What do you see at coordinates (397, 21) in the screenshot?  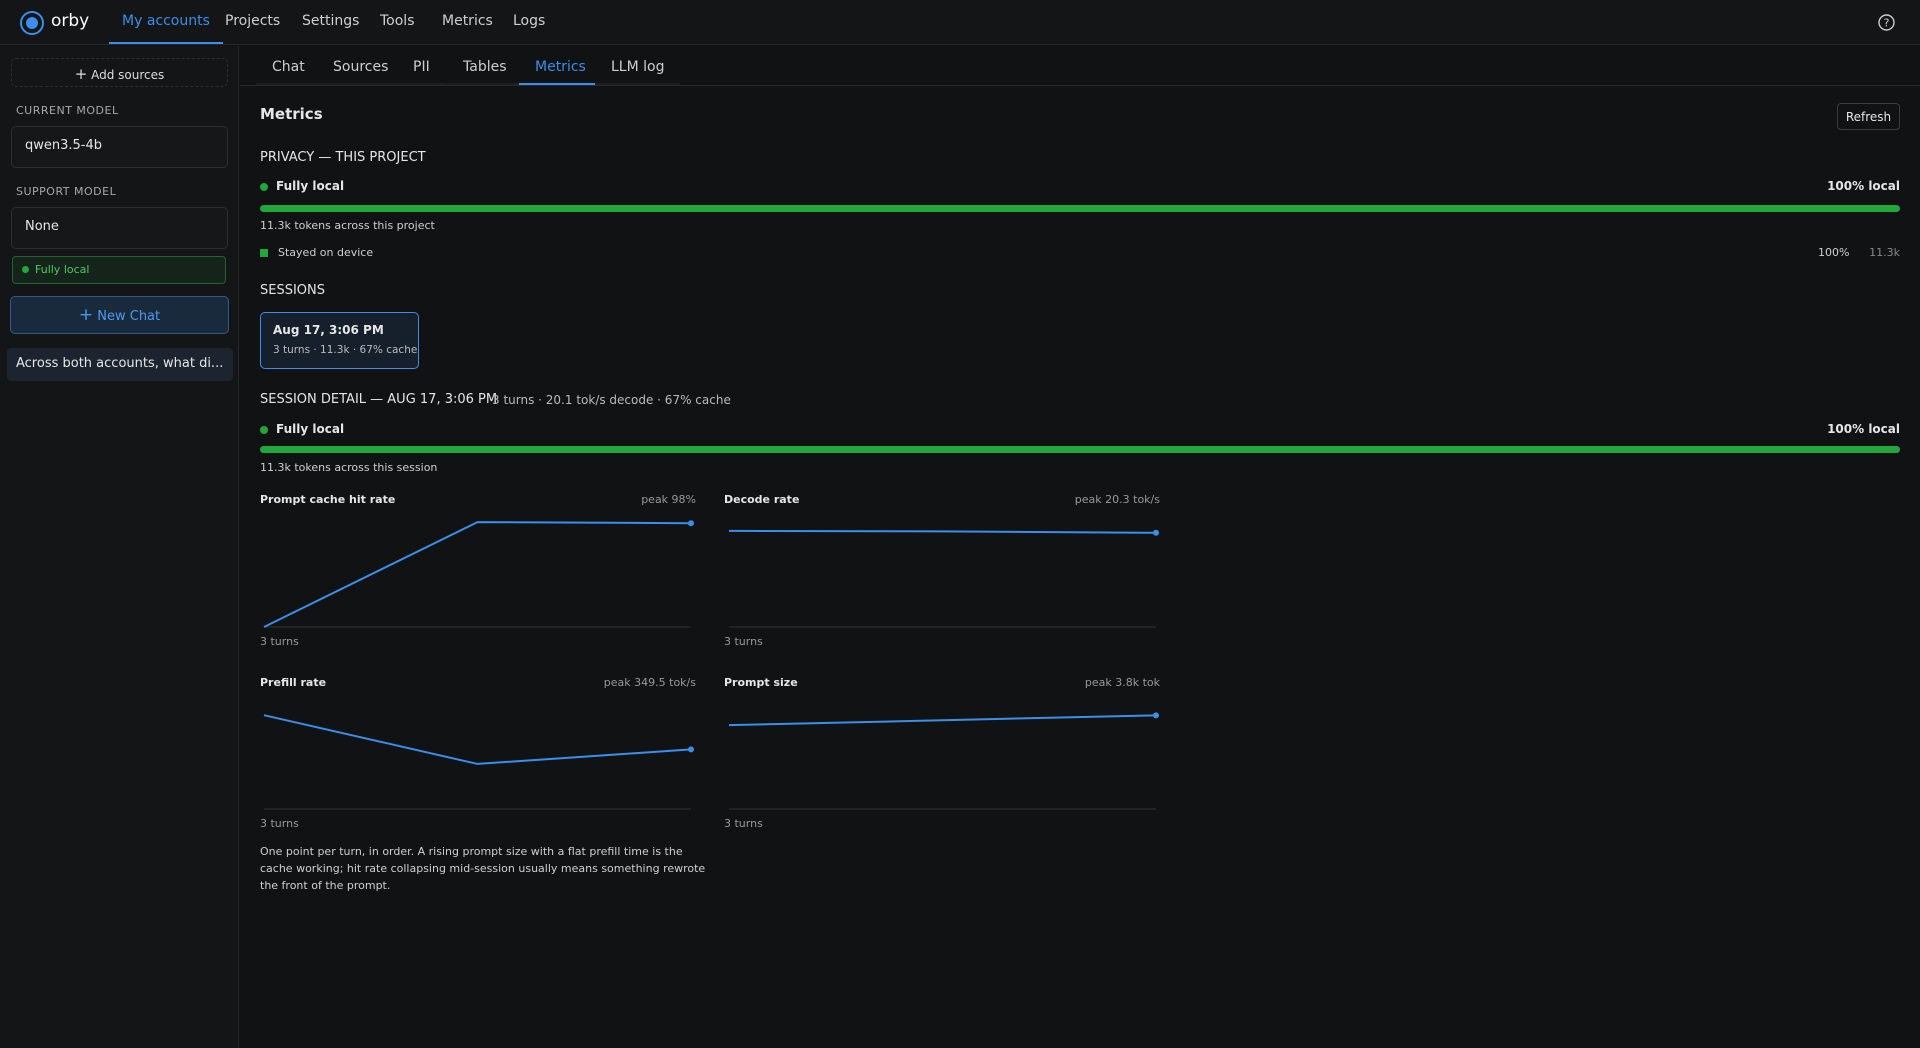 I see `nav-item: Tools` at bounding box center [397, 21].